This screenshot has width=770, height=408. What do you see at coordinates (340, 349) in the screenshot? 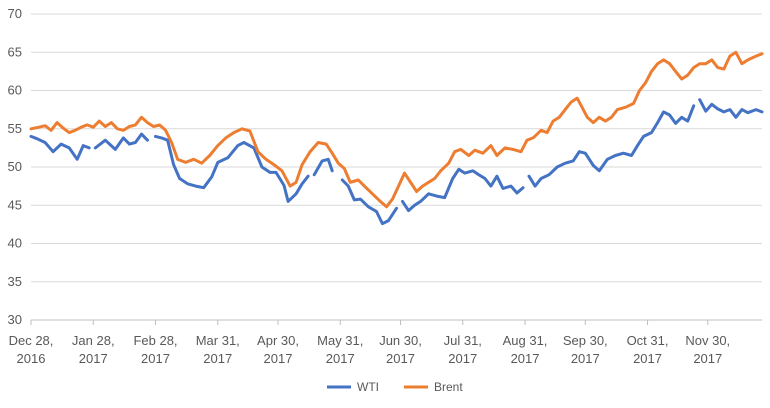
I see `x-tick-label: May 31, 2017` at bounding box center [340, 349].